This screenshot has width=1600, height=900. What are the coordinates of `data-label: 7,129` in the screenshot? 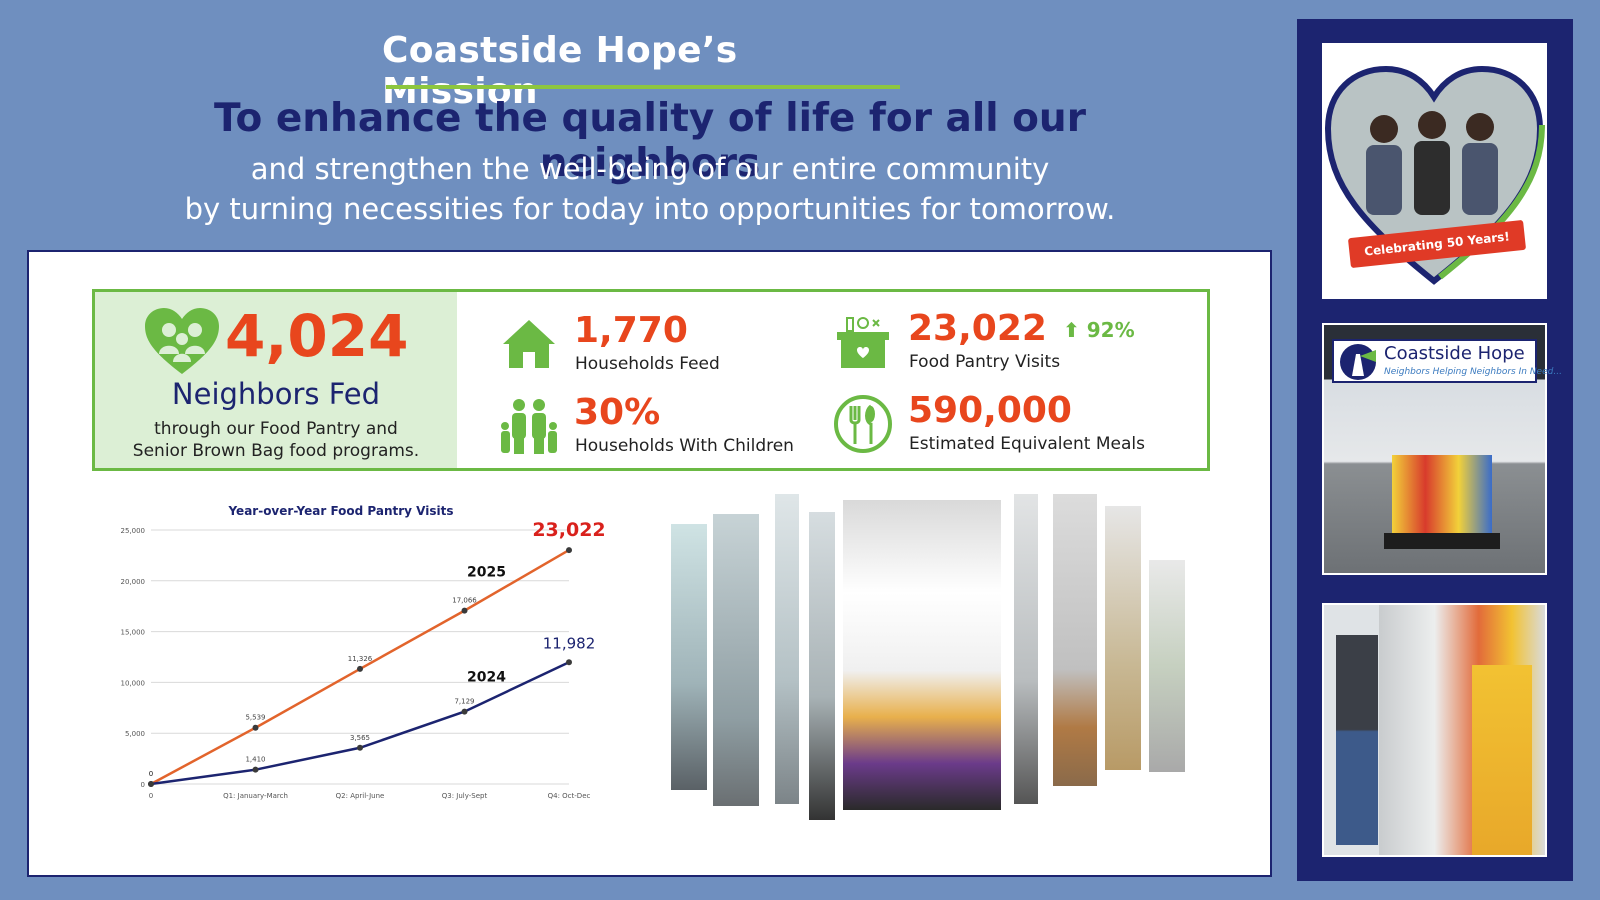 It's located at (464, 702).